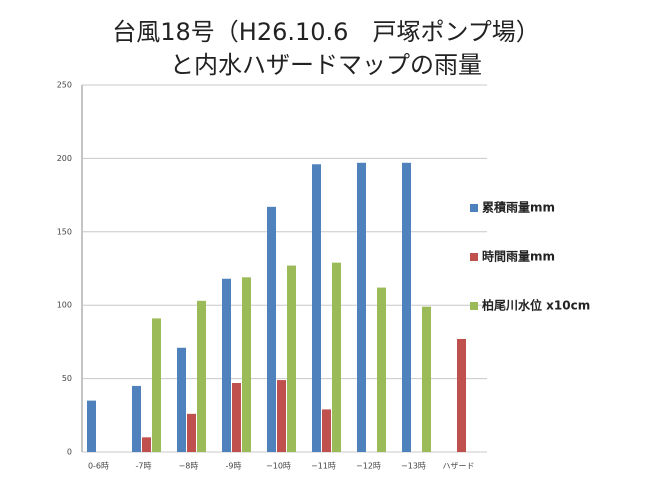 This screenshot has width=652, height=489. What do you see at coordinates (518, 207) in the screenshot?
I see `legend-label: 累積雨量mm` at bounding box center [518, 207].